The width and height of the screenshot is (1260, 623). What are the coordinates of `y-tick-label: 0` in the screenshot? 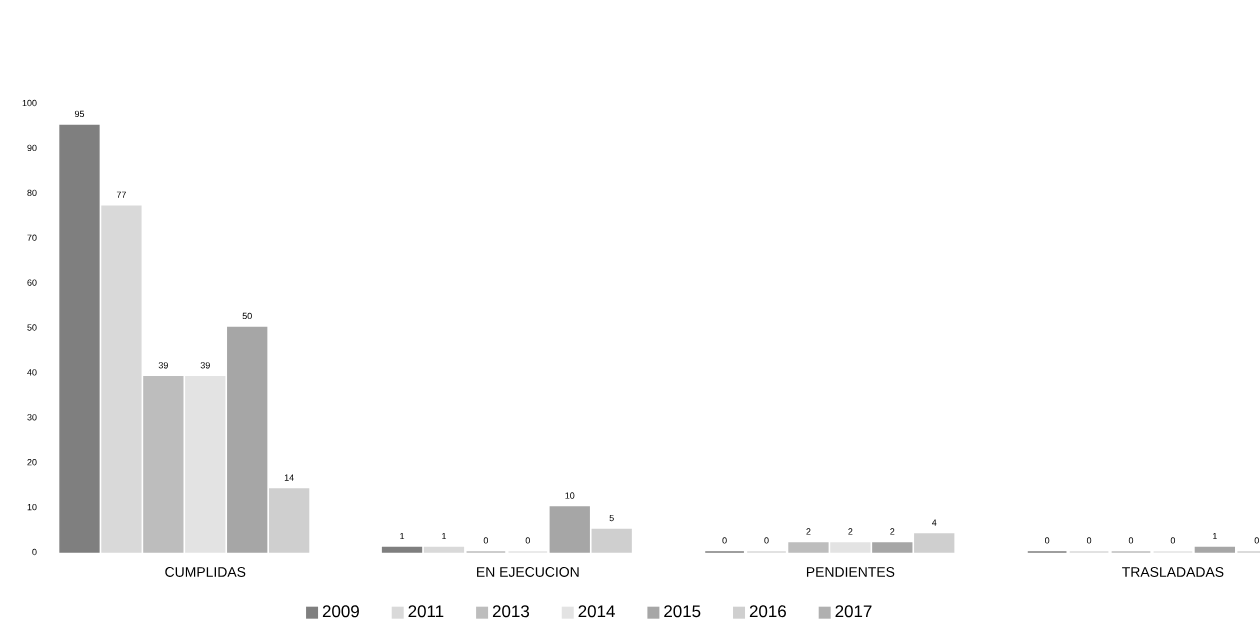 It's located at (34, 552).